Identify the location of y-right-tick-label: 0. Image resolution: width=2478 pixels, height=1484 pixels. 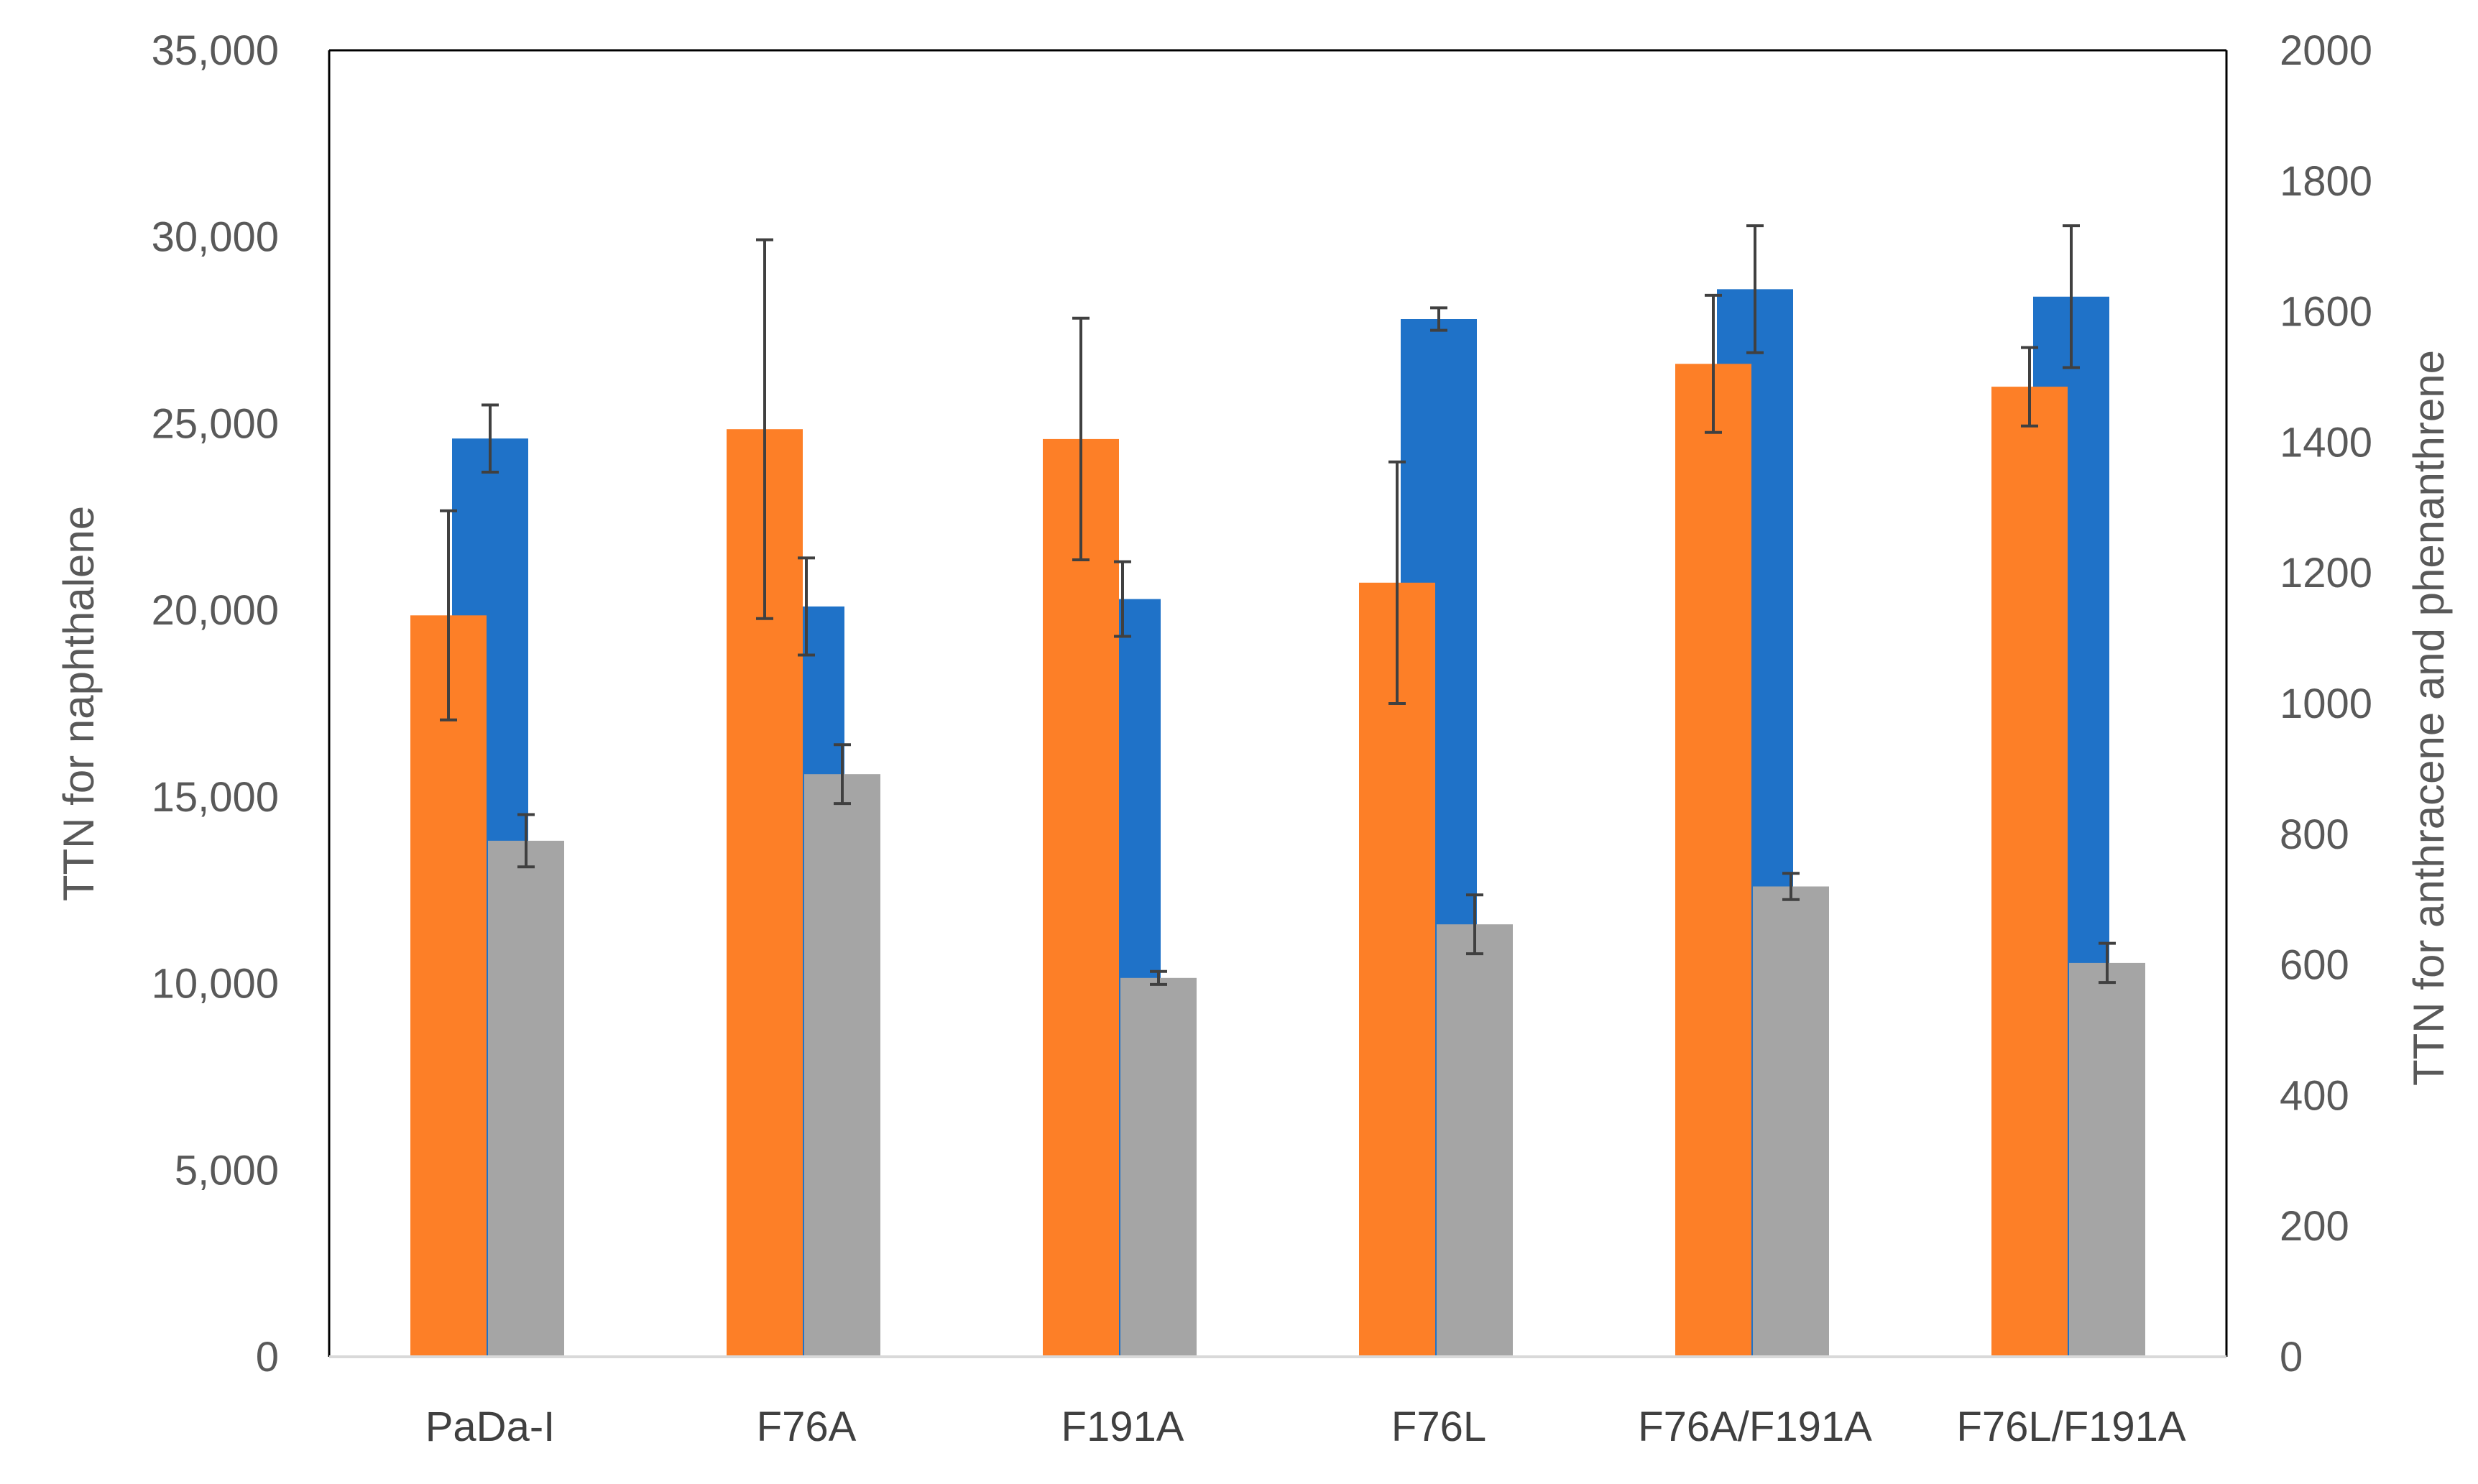
(2291, 1358).